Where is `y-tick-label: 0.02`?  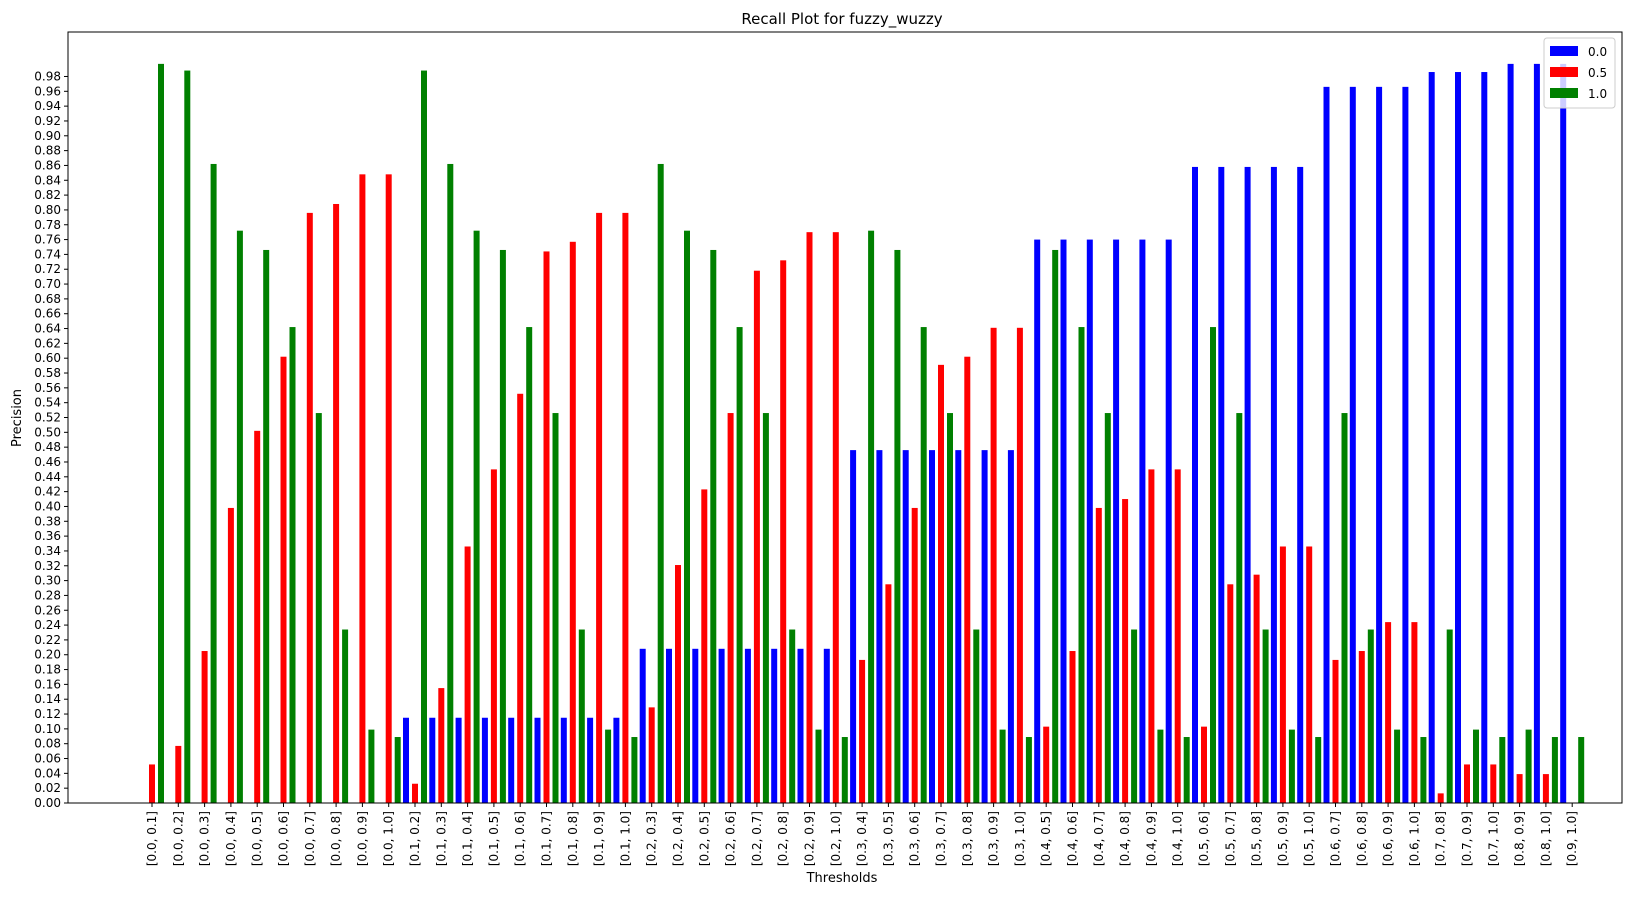 y-tick-label: 0.02 is located at coordinates (47, 788).